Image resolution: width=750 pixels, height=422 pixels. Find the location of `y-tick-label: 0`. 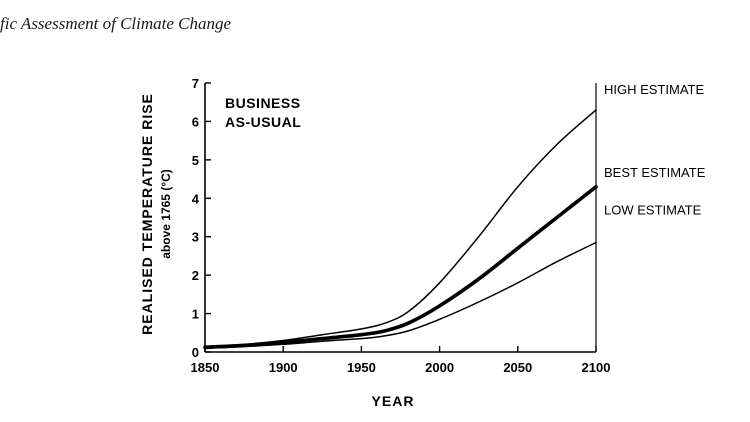

y-tick-label: 0 is located at coordinates (195, 352).